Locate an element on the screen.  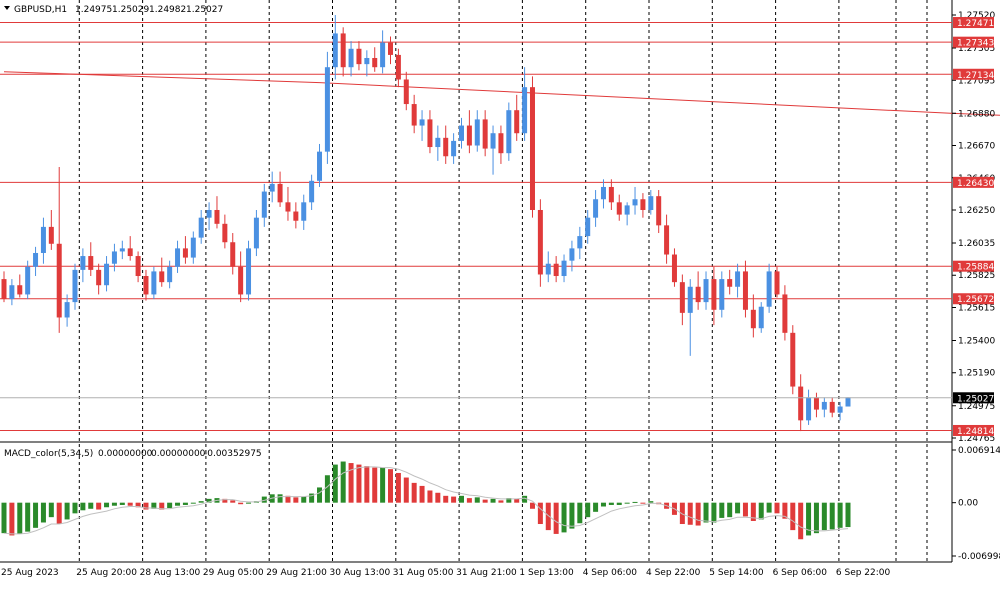
time-tick-label: 25 Aug 2023 is located at coordinates (30, 573).